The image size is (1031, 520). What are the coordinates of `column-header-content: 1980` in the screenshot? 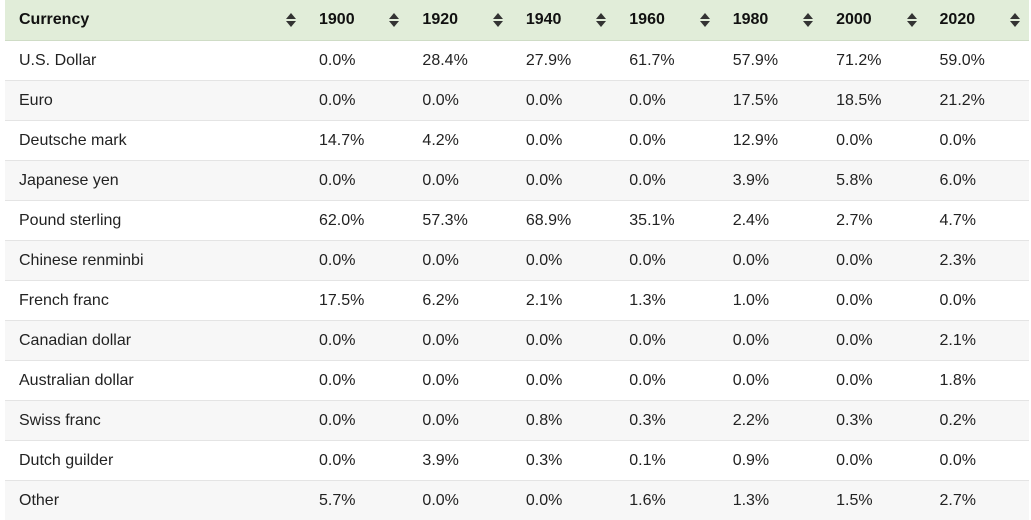 It's located at (770, 20).